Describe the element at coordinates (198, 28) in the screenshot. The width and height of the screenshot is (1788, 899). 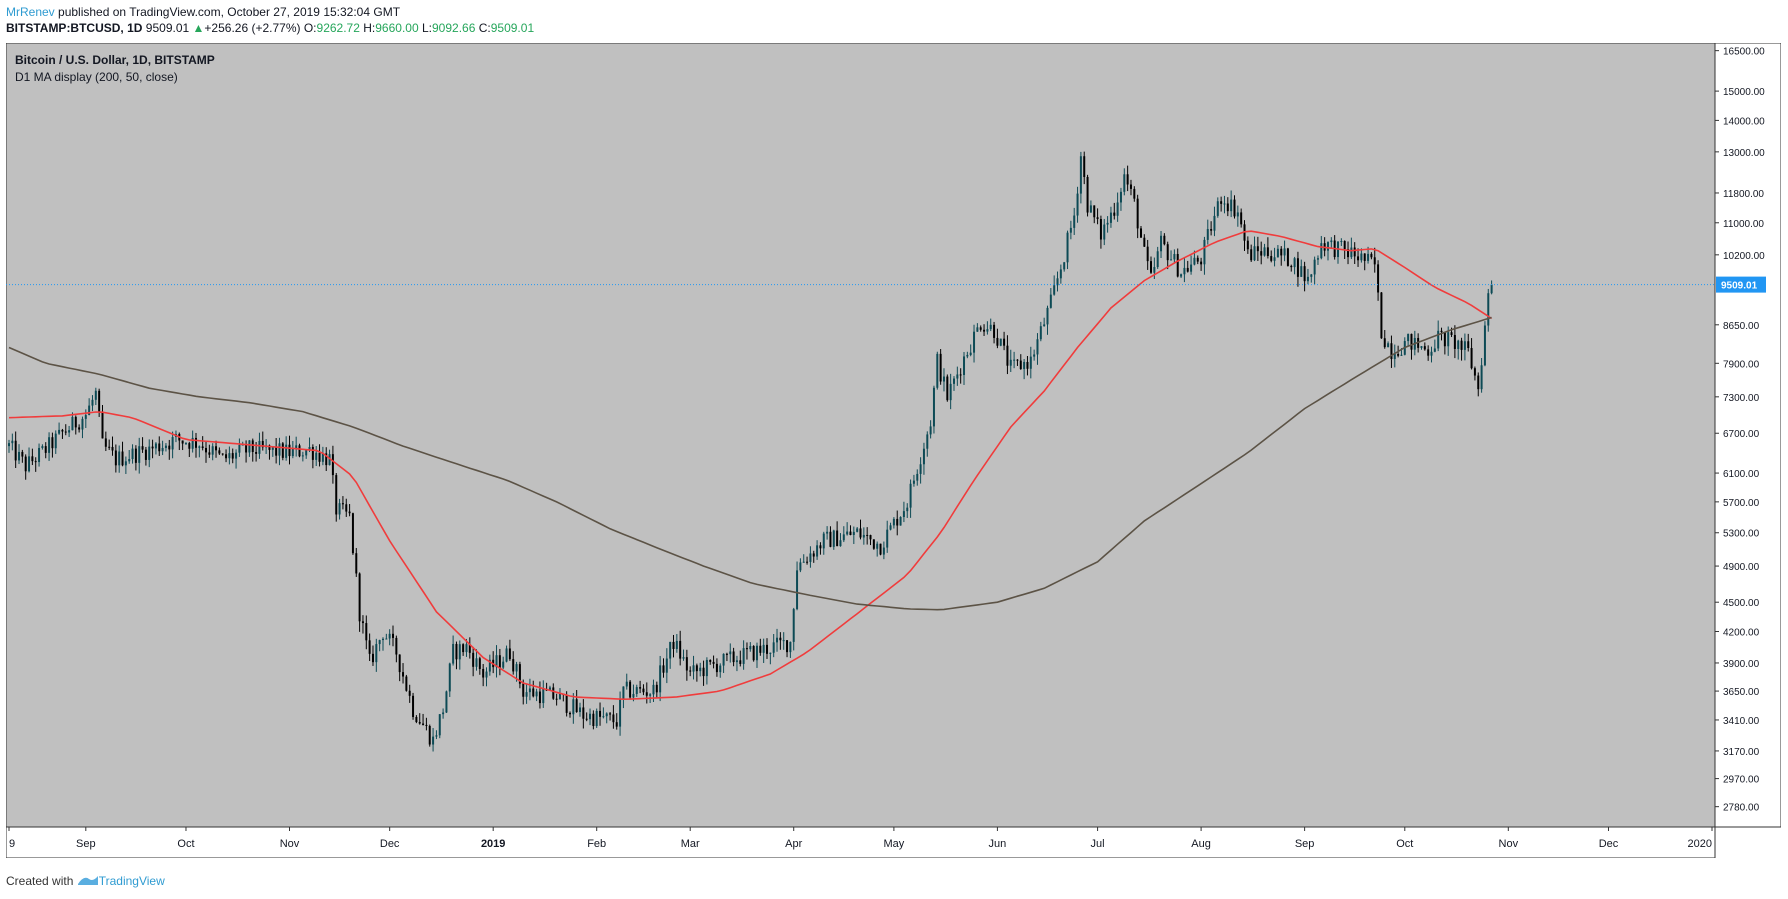
I see `up-arrow-icon: ▲` at that location.